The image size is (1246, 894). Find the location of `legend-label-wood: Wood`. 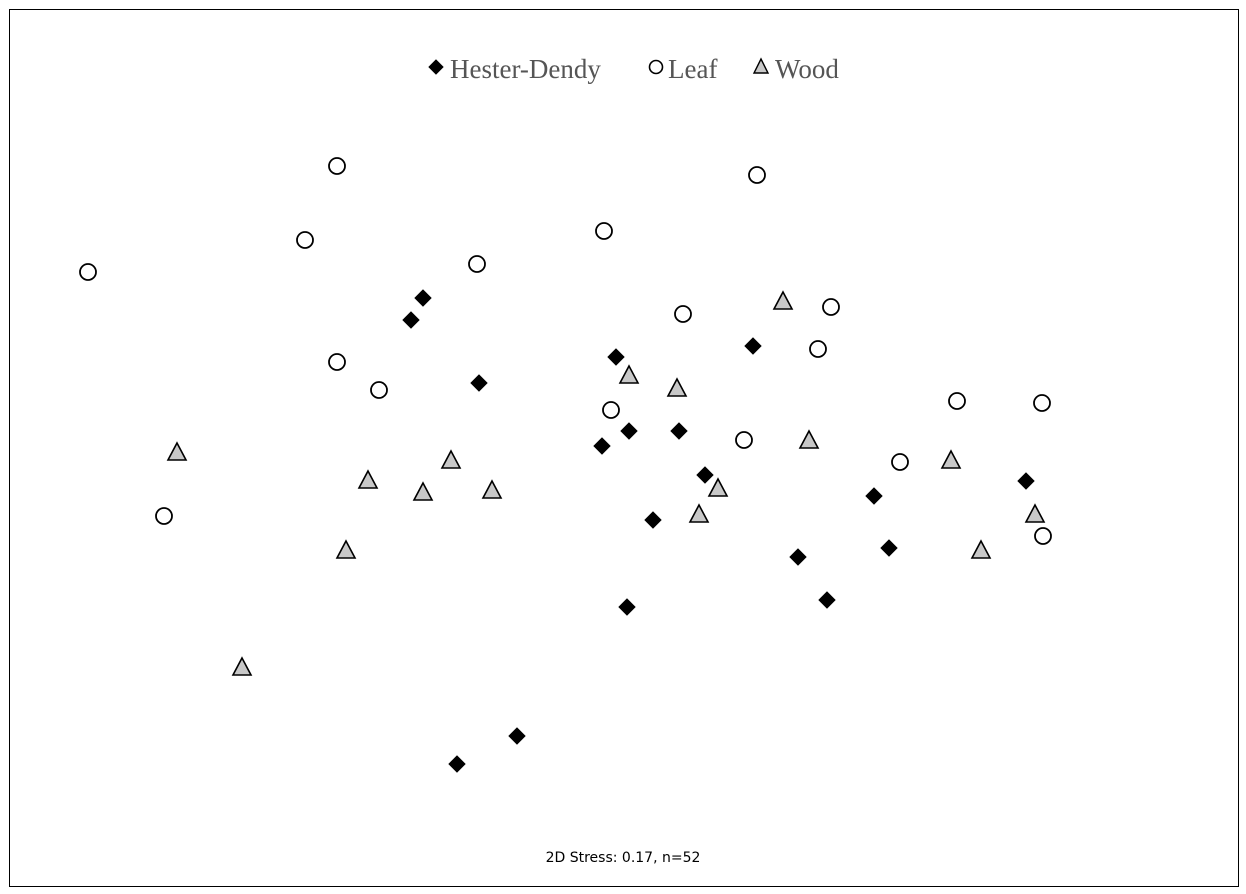

legend-label-wood: Wood is located at coordinates (807, 69).